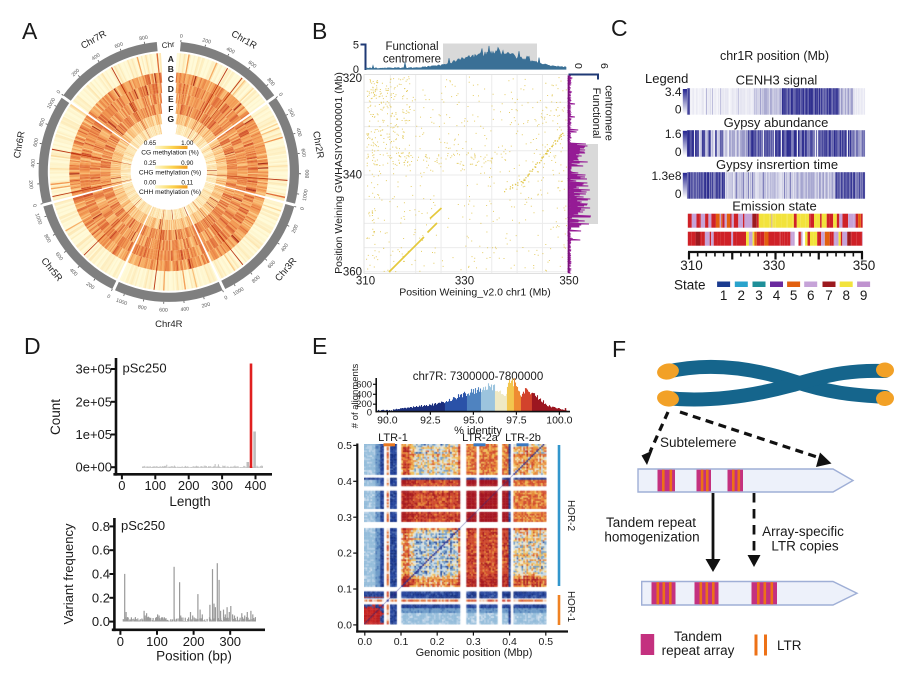 This screenshot has width=900, height=682. I want to click on svg-text: Chr4R, so click(169, 324).